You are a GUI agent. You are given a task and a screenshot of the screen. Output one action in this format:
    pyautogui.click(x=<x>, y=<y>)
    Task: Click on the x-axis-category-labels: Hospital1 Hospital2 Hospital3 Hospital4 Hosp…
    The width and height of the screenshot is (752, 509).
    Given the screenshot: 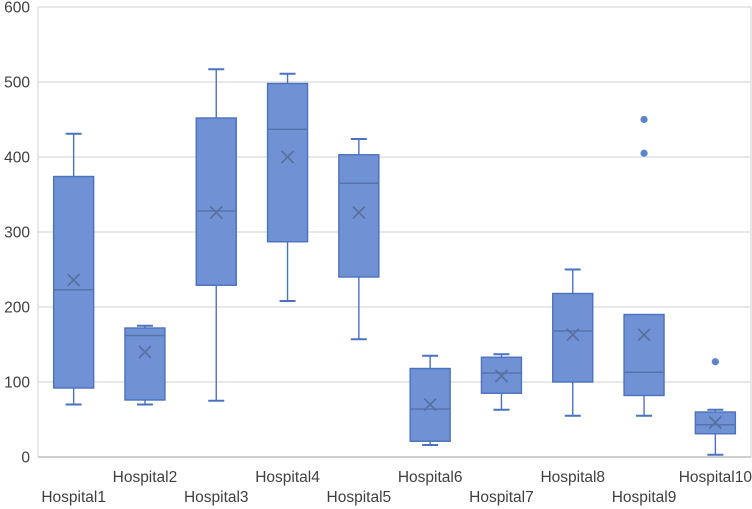 What is the action you would take?
    pyautogui.click(x=396, y=487)
    